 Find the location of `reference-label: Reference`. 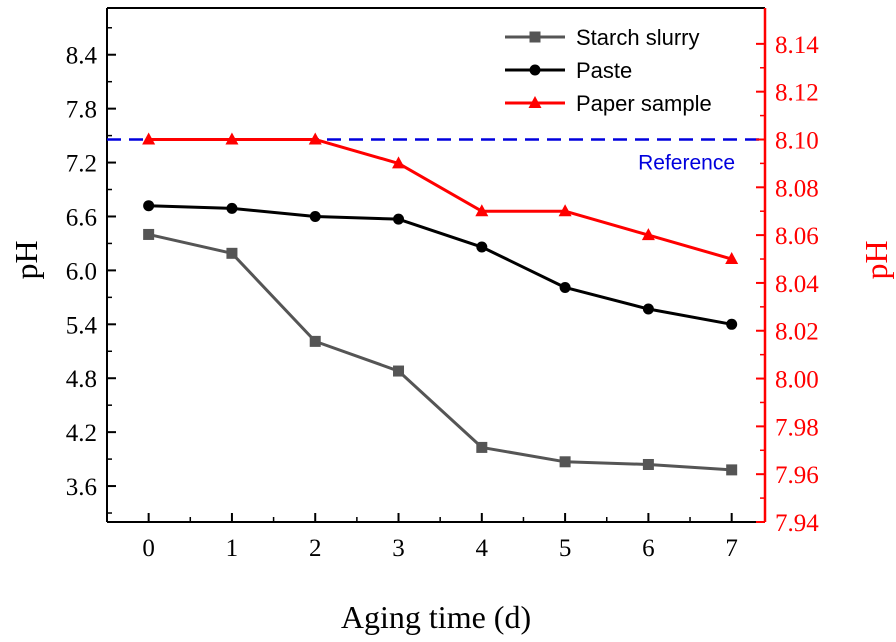

reference-label: Reference is located at coordinates (686, 162).